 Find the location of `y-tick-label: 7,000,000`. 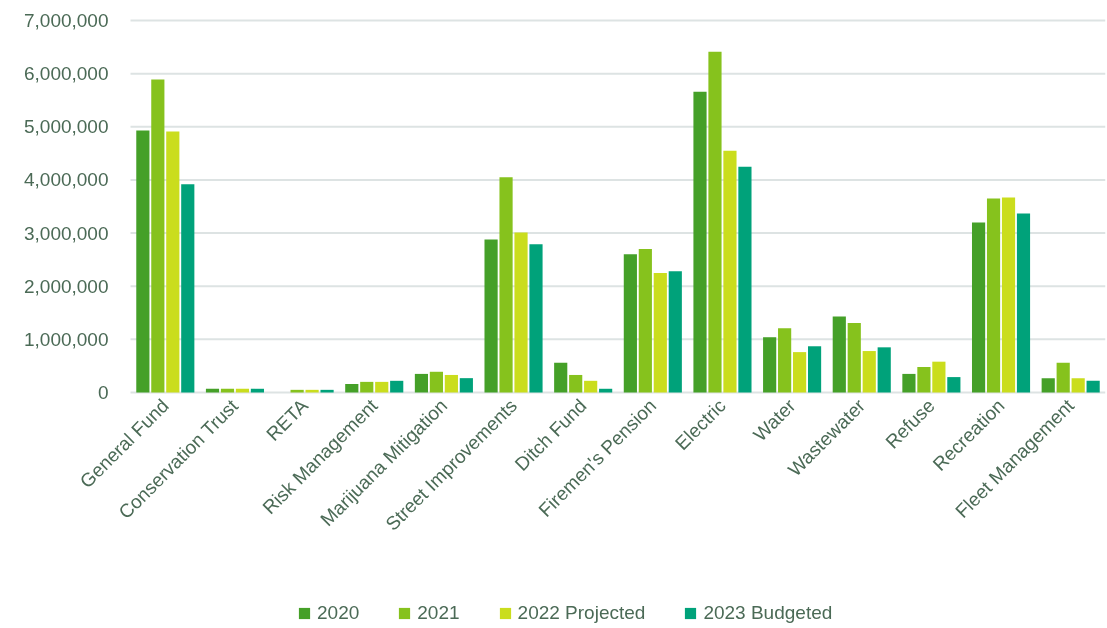

y-tick-label: 7,000,000 is located at coordinates (66, 20).